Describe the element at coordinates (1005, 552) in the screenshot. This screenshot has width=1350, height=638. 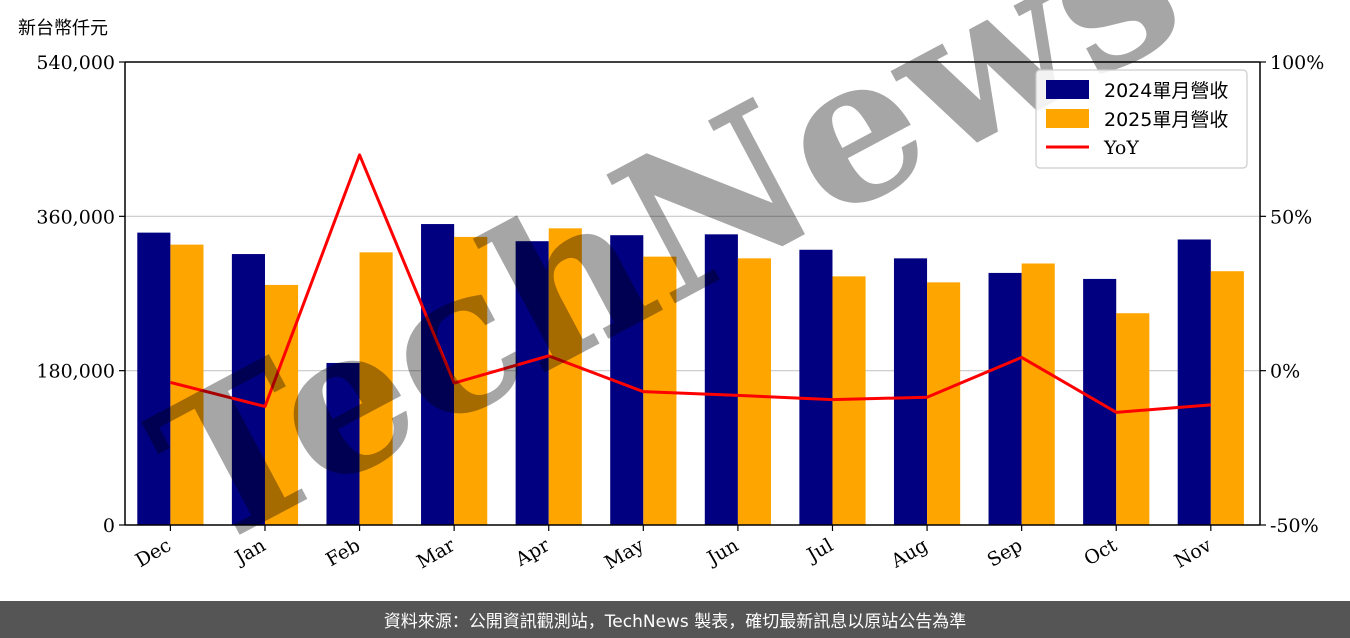
I see `x-tick-label: Sep` at that location.